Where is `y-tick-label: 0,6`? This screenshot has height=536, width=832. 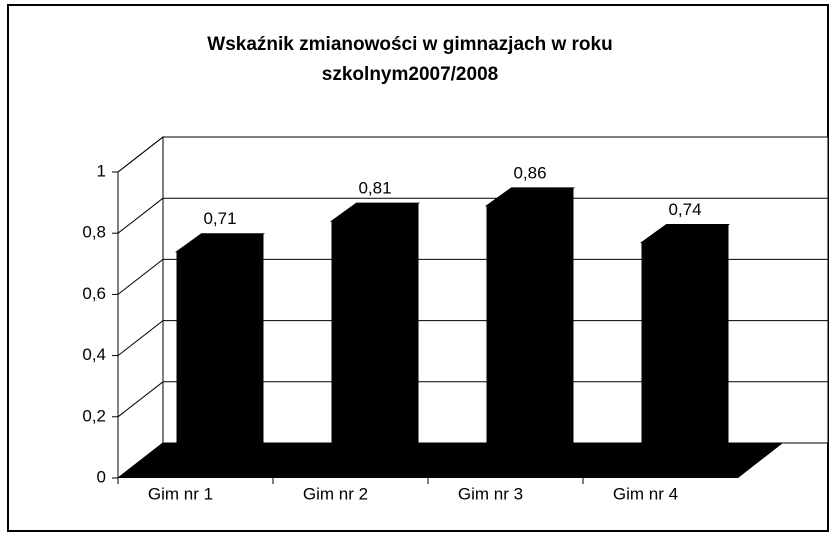 y-tick-label: 0,6 is located at coordinates (94, 293).